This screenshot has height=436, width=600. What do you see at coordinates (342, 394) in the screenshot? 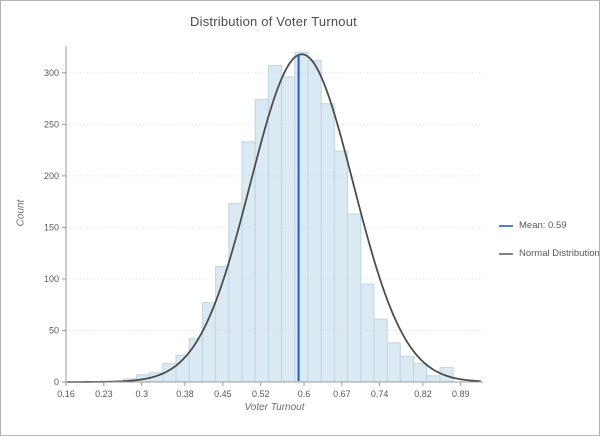
I see `x-tick-label: 0.67` at bounding box center [342, 394].